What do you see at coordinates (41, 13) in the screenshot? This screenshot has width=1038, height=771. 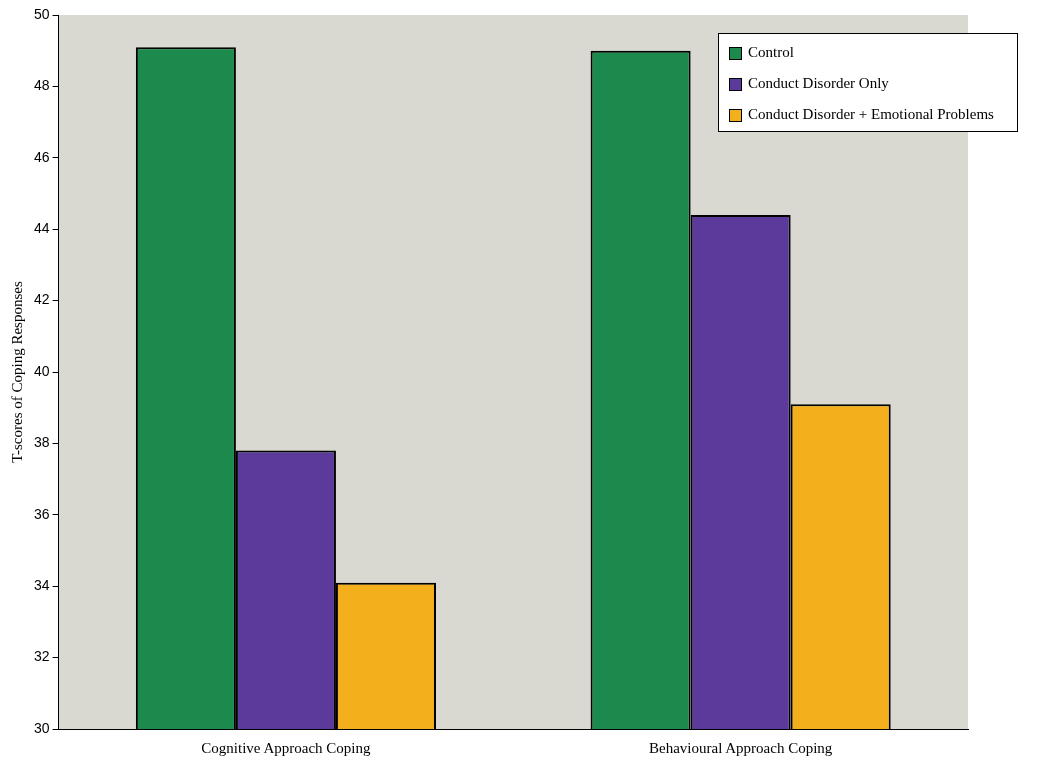 I see `y-tick-label: 50` at bounding box center [41, 13].